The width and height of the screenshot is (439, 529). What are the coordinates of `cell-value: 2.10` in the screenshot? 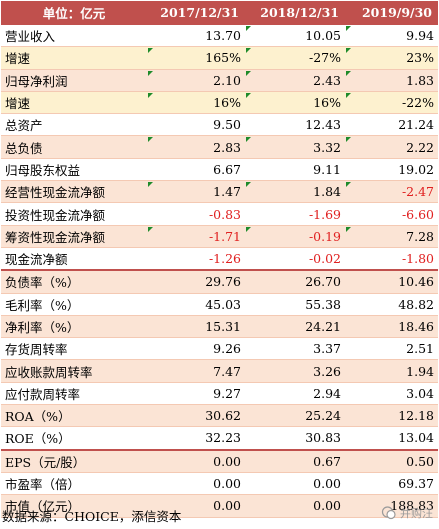 It's located at (196, 80).